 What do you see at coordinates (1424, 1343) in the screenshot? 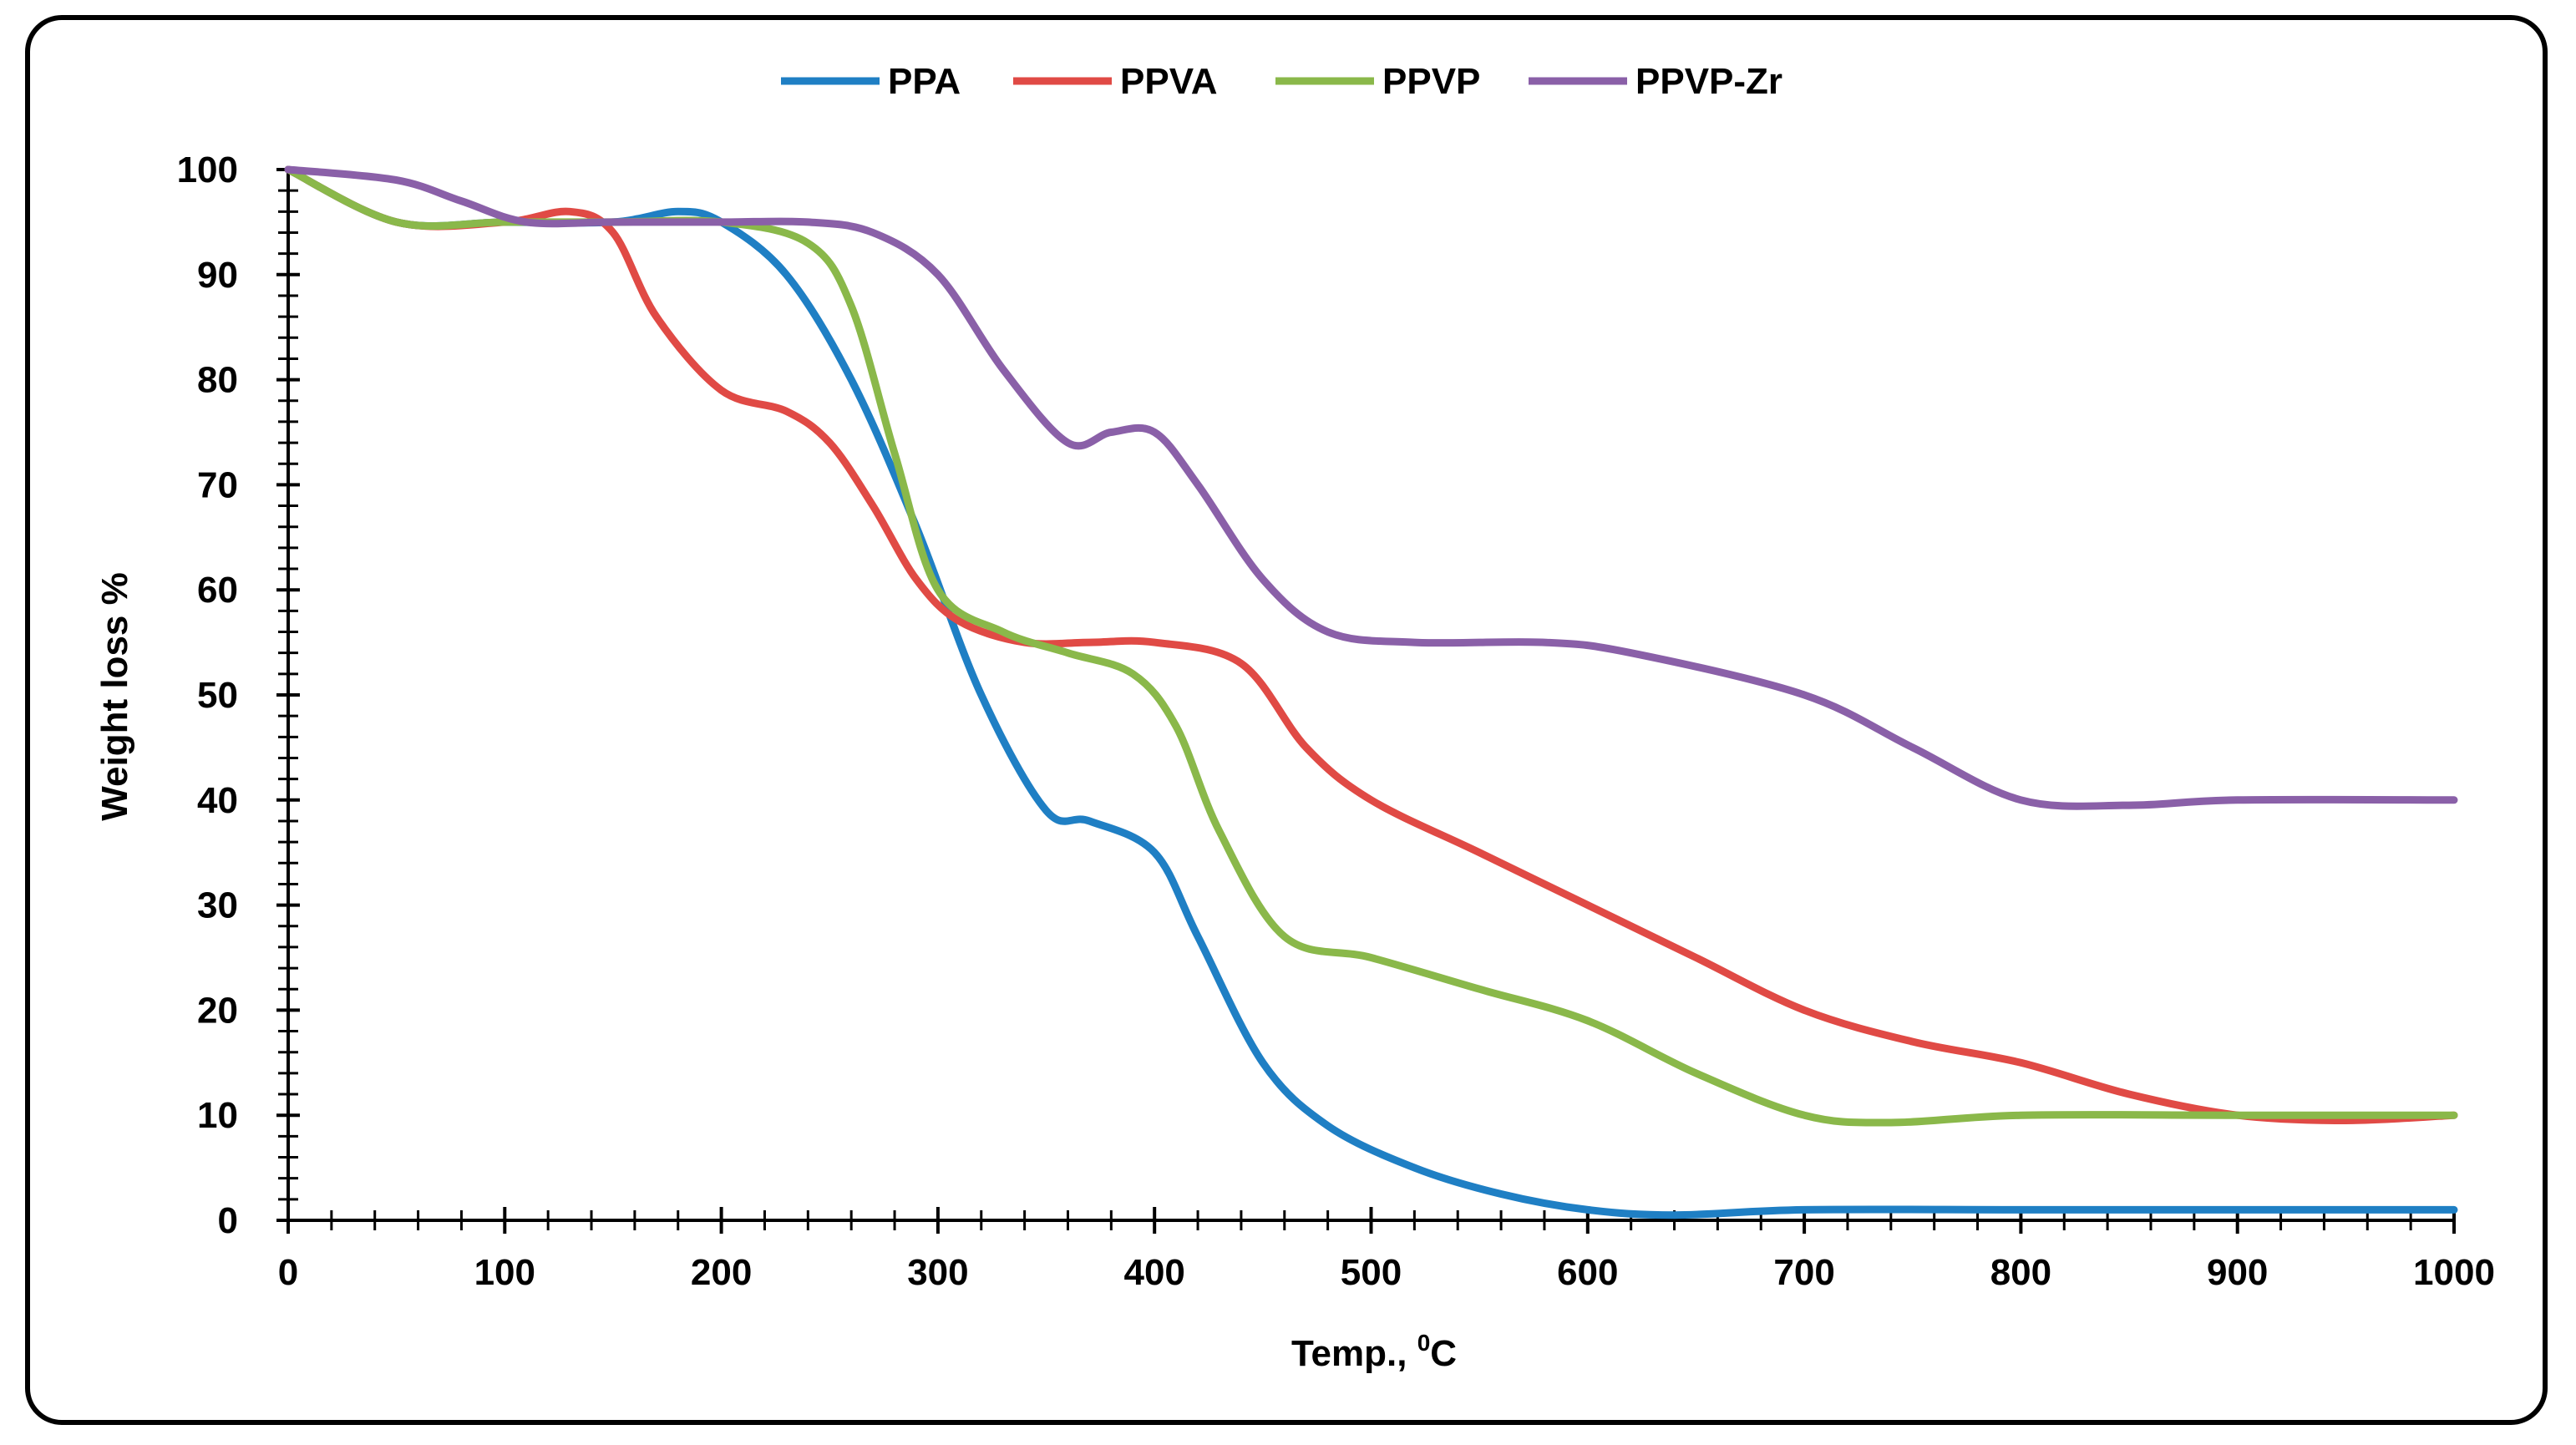
I see `x-axis-title-sup: 0` at bounding box center [1424, 1343].